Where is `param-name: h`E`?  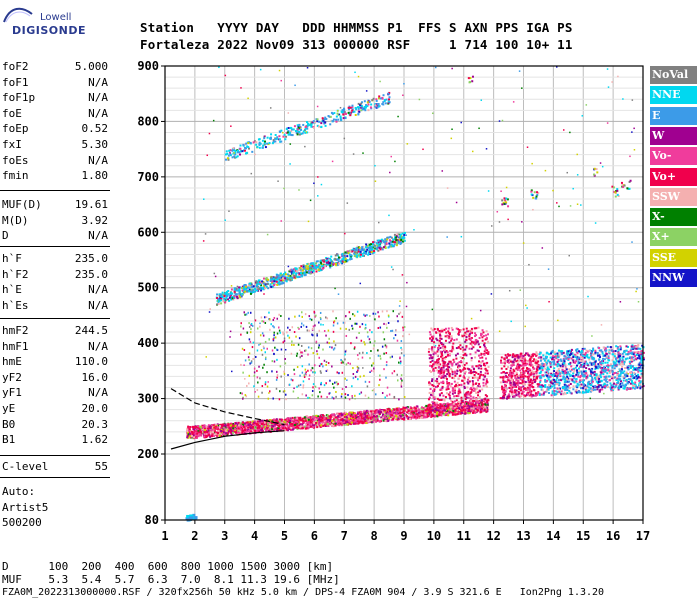
param-name: h`E is located at coordinates (12, 290).